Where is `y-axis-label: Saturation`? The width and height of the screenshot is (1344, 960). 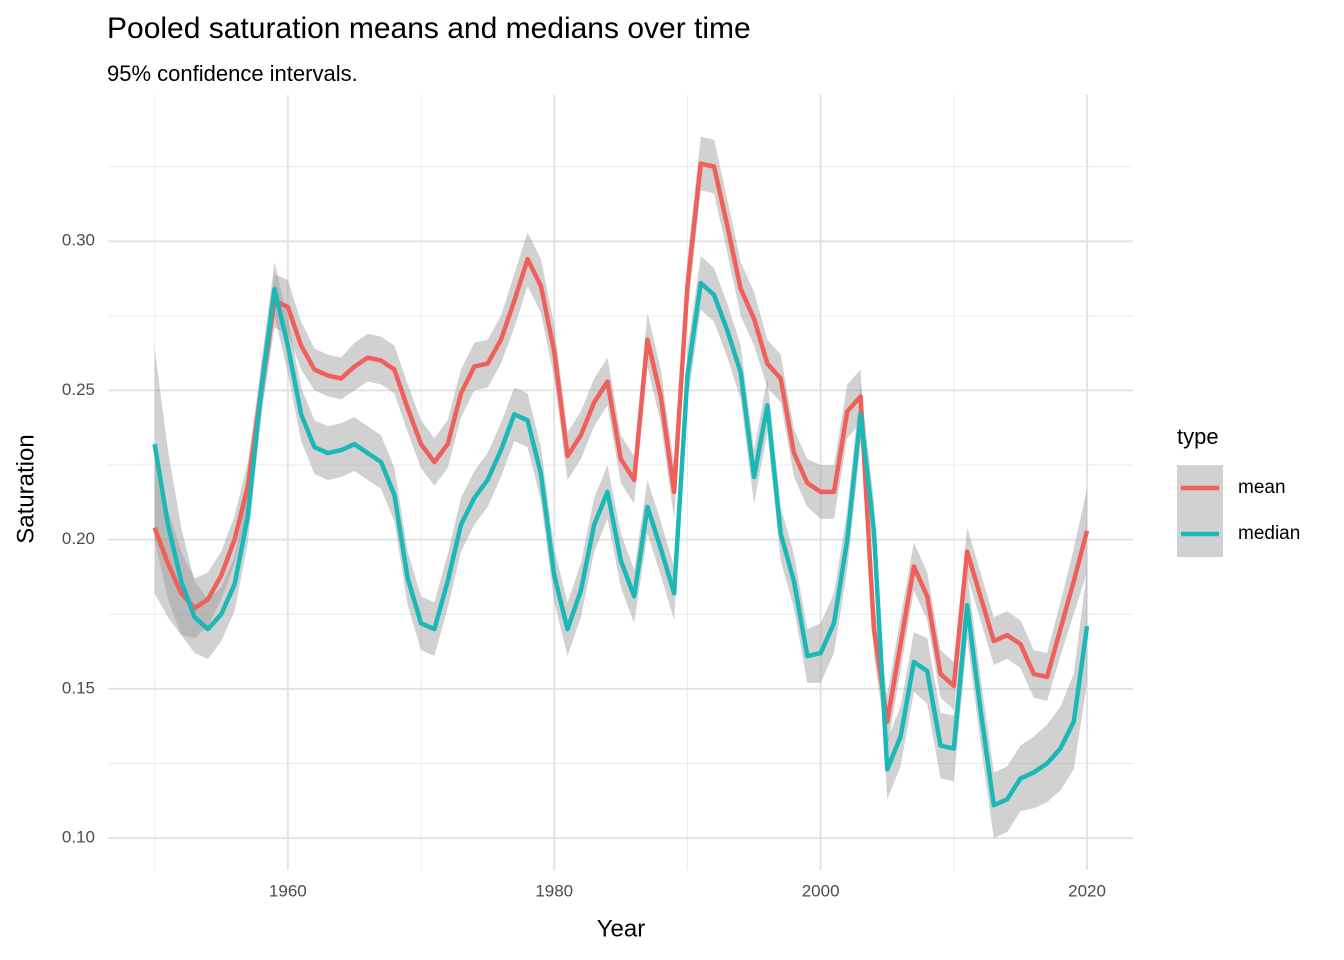
y-axis-label: Saturation is located at coordinates (25, 488).